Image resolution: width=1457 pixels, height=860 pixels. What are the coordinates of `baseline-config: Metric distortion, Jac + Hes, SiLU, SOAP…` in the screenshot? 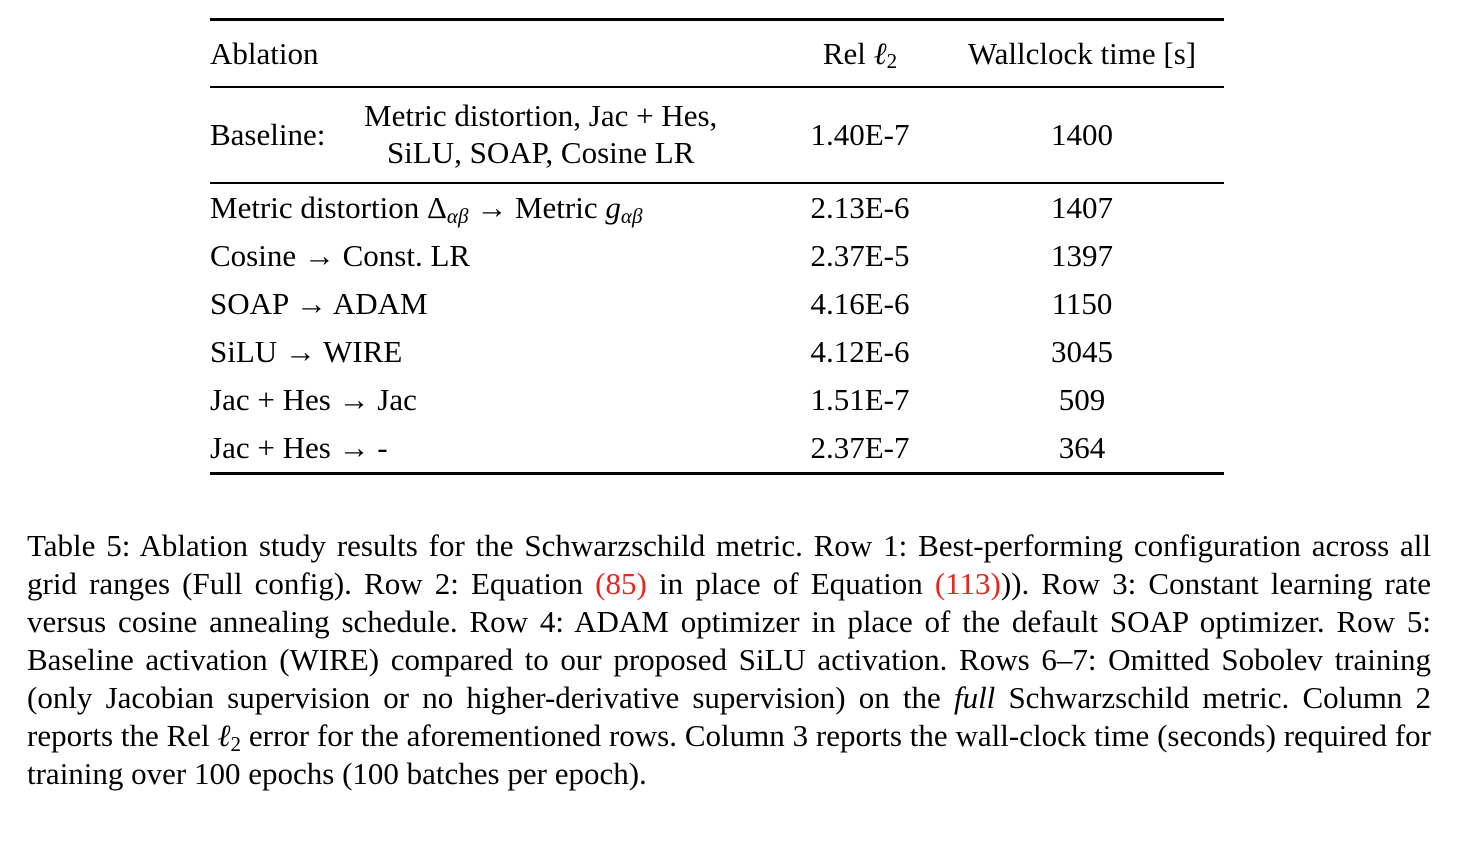 It's located at (552, 134).